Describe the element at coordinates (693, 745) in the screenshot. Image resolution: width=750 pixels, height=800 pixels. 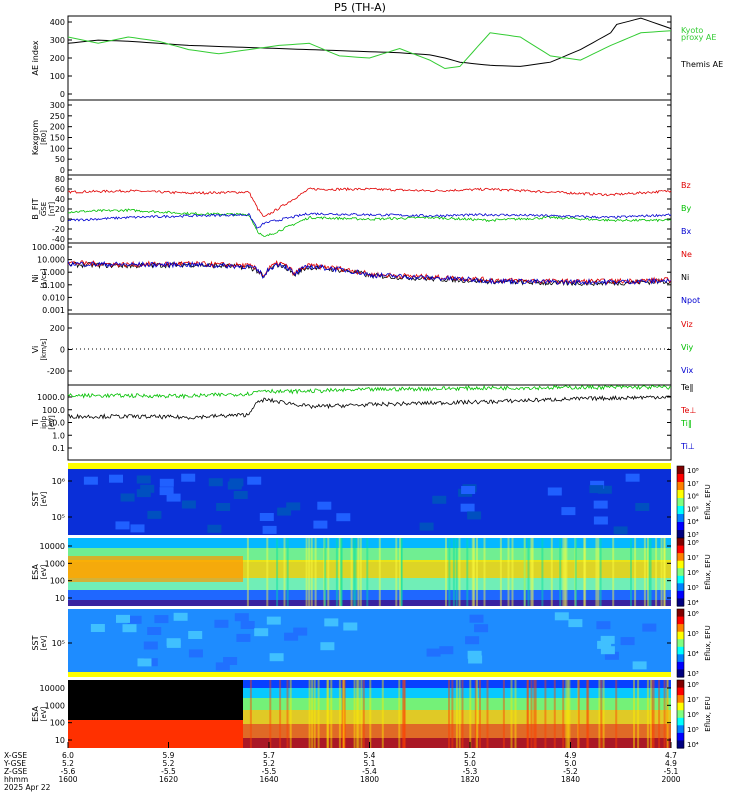
I see `colorbar-tick-label: 10⁴` at that location.